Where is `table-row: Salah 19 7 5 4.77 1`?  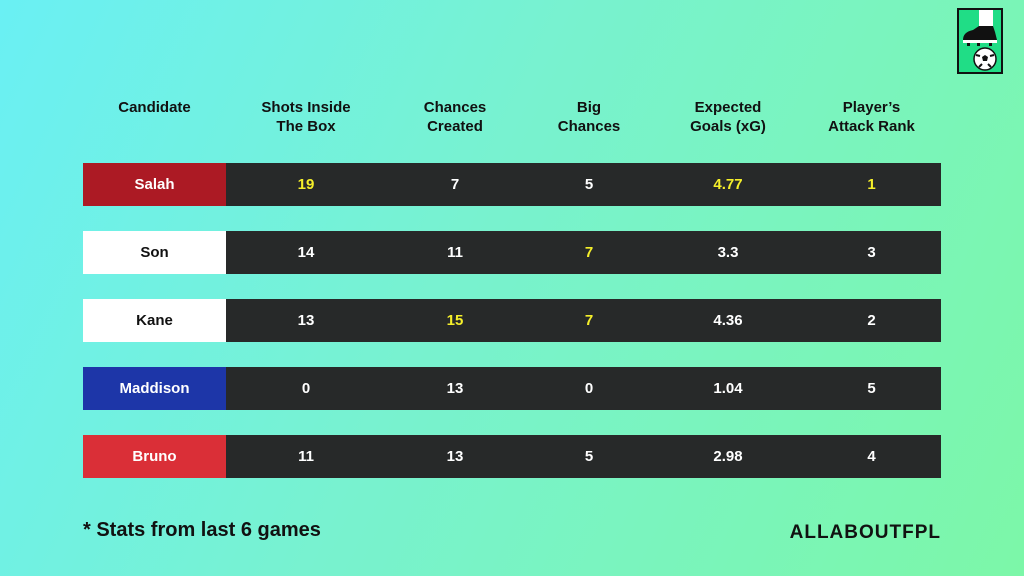 table-row: Salah 19 7 5 4.77 1 is located at coordinates (512, 184).